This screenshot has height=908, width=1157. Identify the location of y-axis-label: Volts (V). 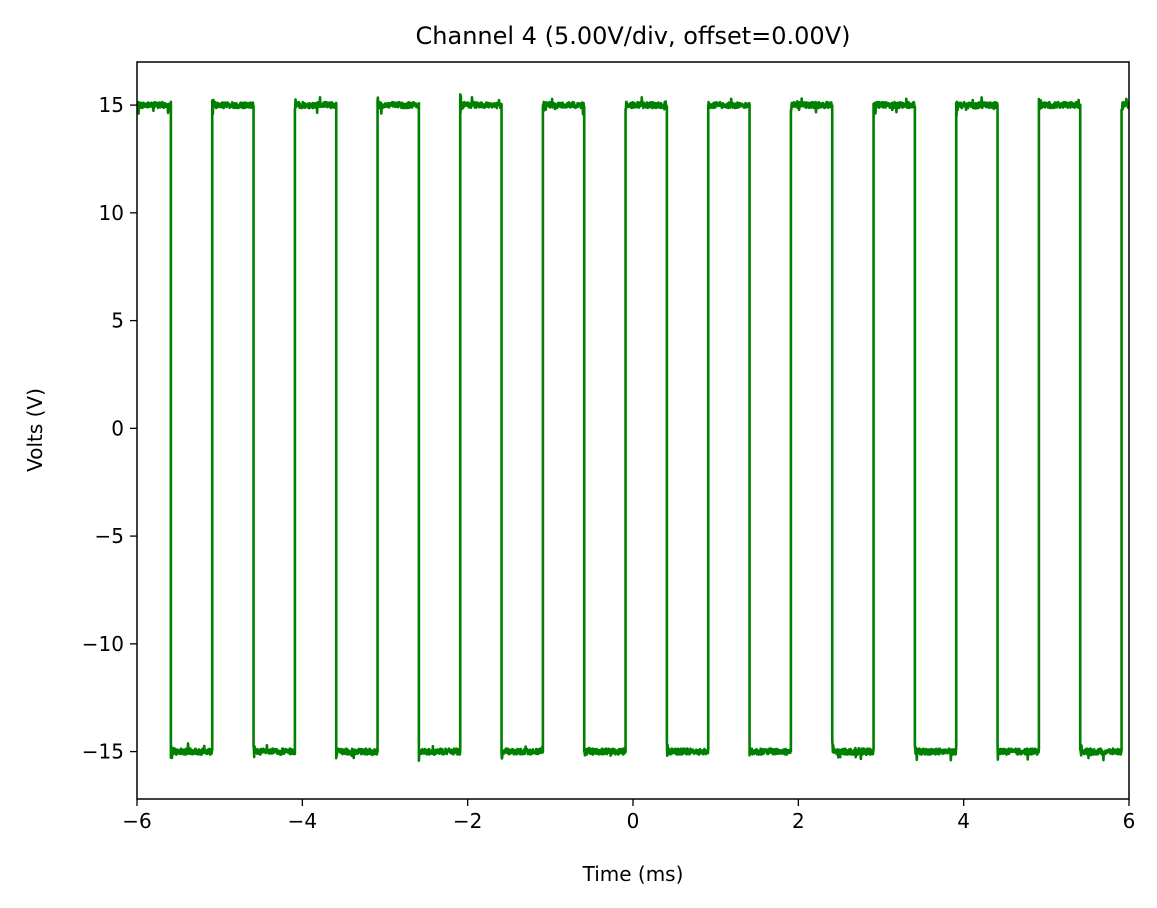
(35, 430).